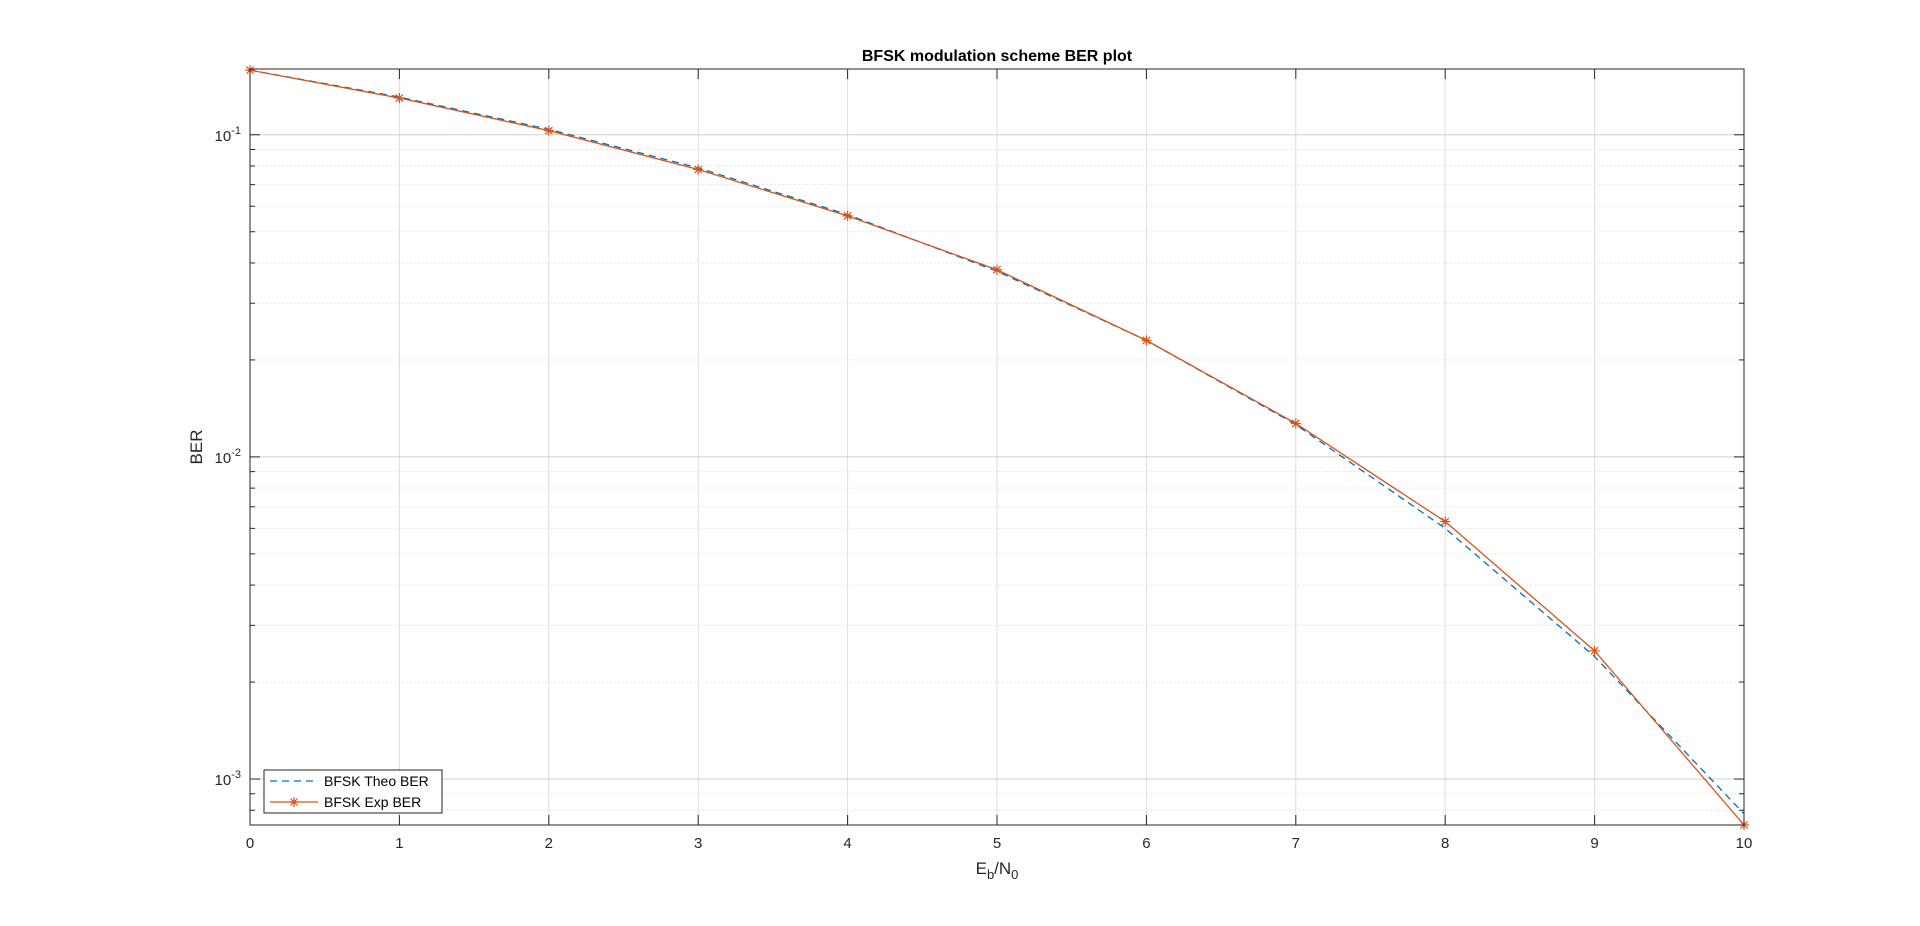  I want to click on x-axis-label-base: E, so click(981, 868).